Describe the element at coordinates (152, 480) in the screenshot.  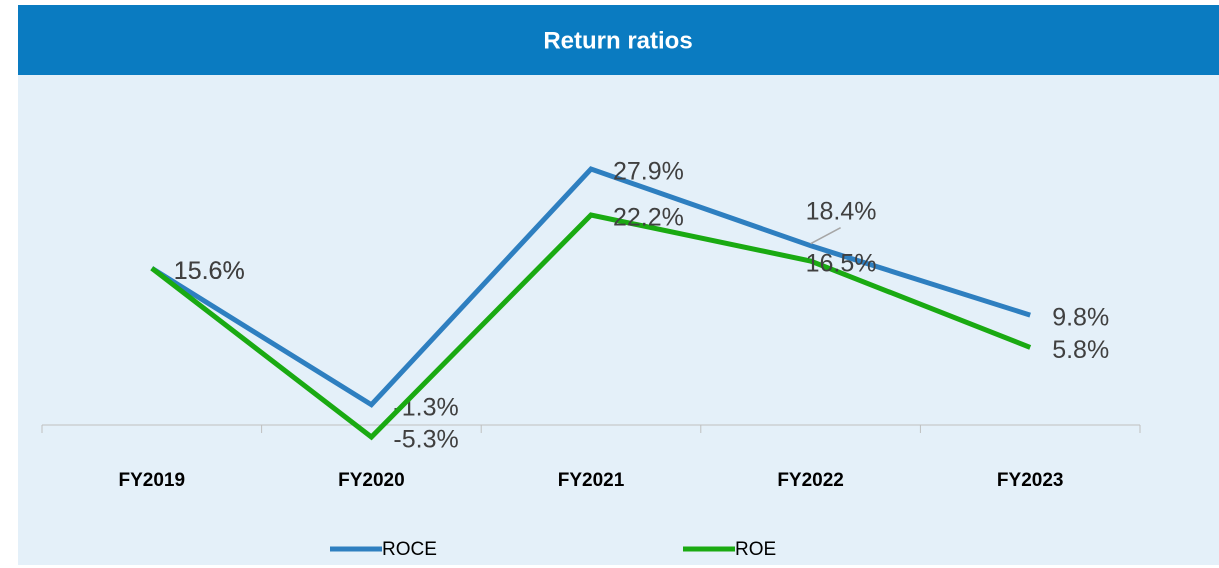
I see `x-tick-label: FY2019` at that location.